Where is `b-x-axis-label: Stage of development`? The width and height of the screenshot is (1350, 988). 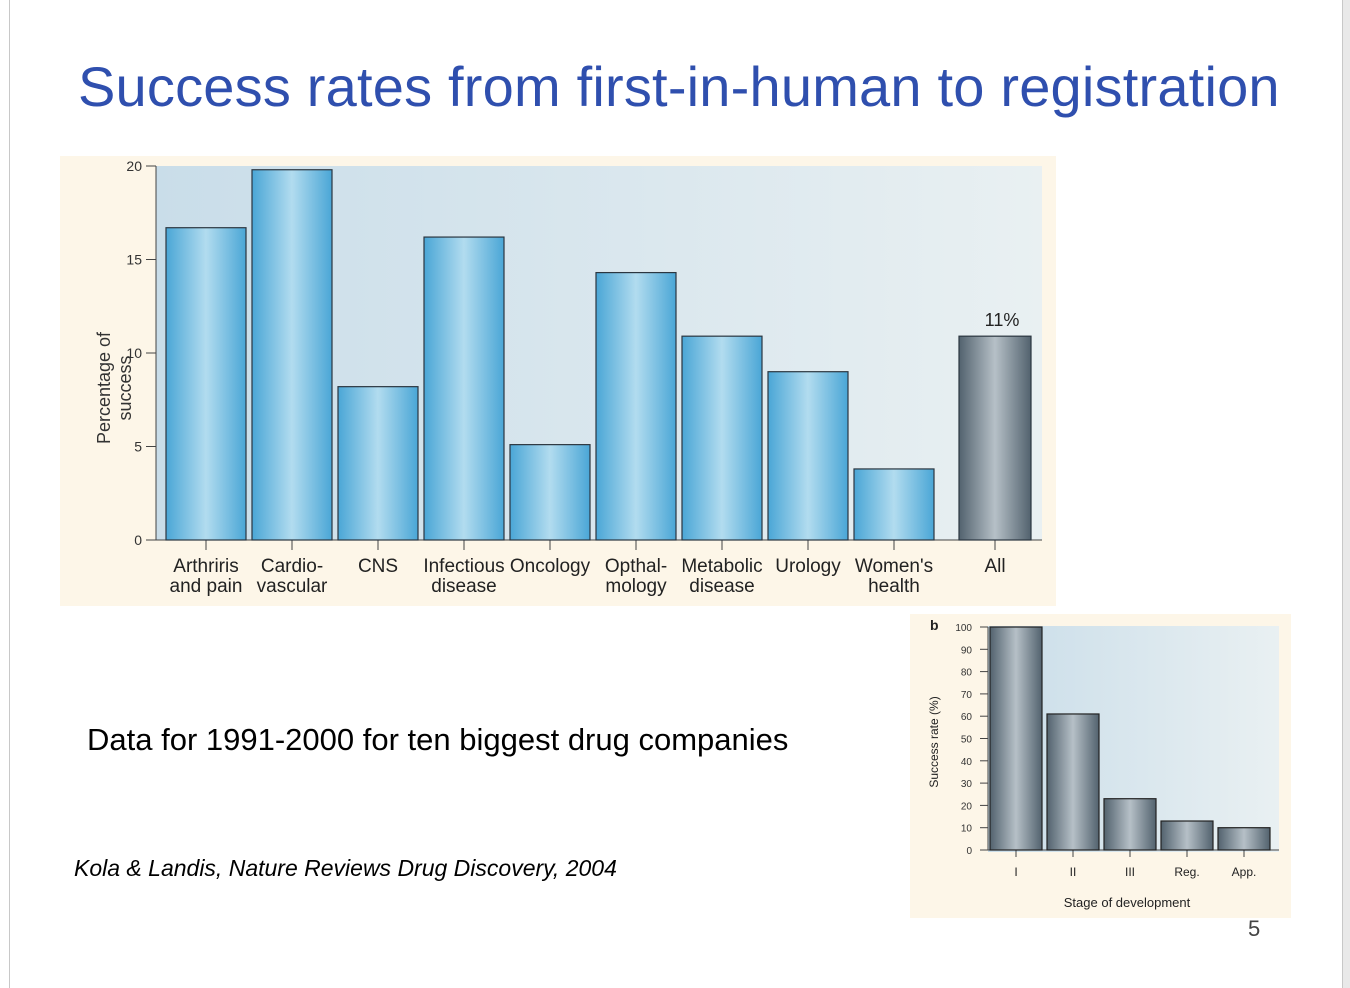 b-x-axis-label: Stage of development is located at coordinates (1127, 902).